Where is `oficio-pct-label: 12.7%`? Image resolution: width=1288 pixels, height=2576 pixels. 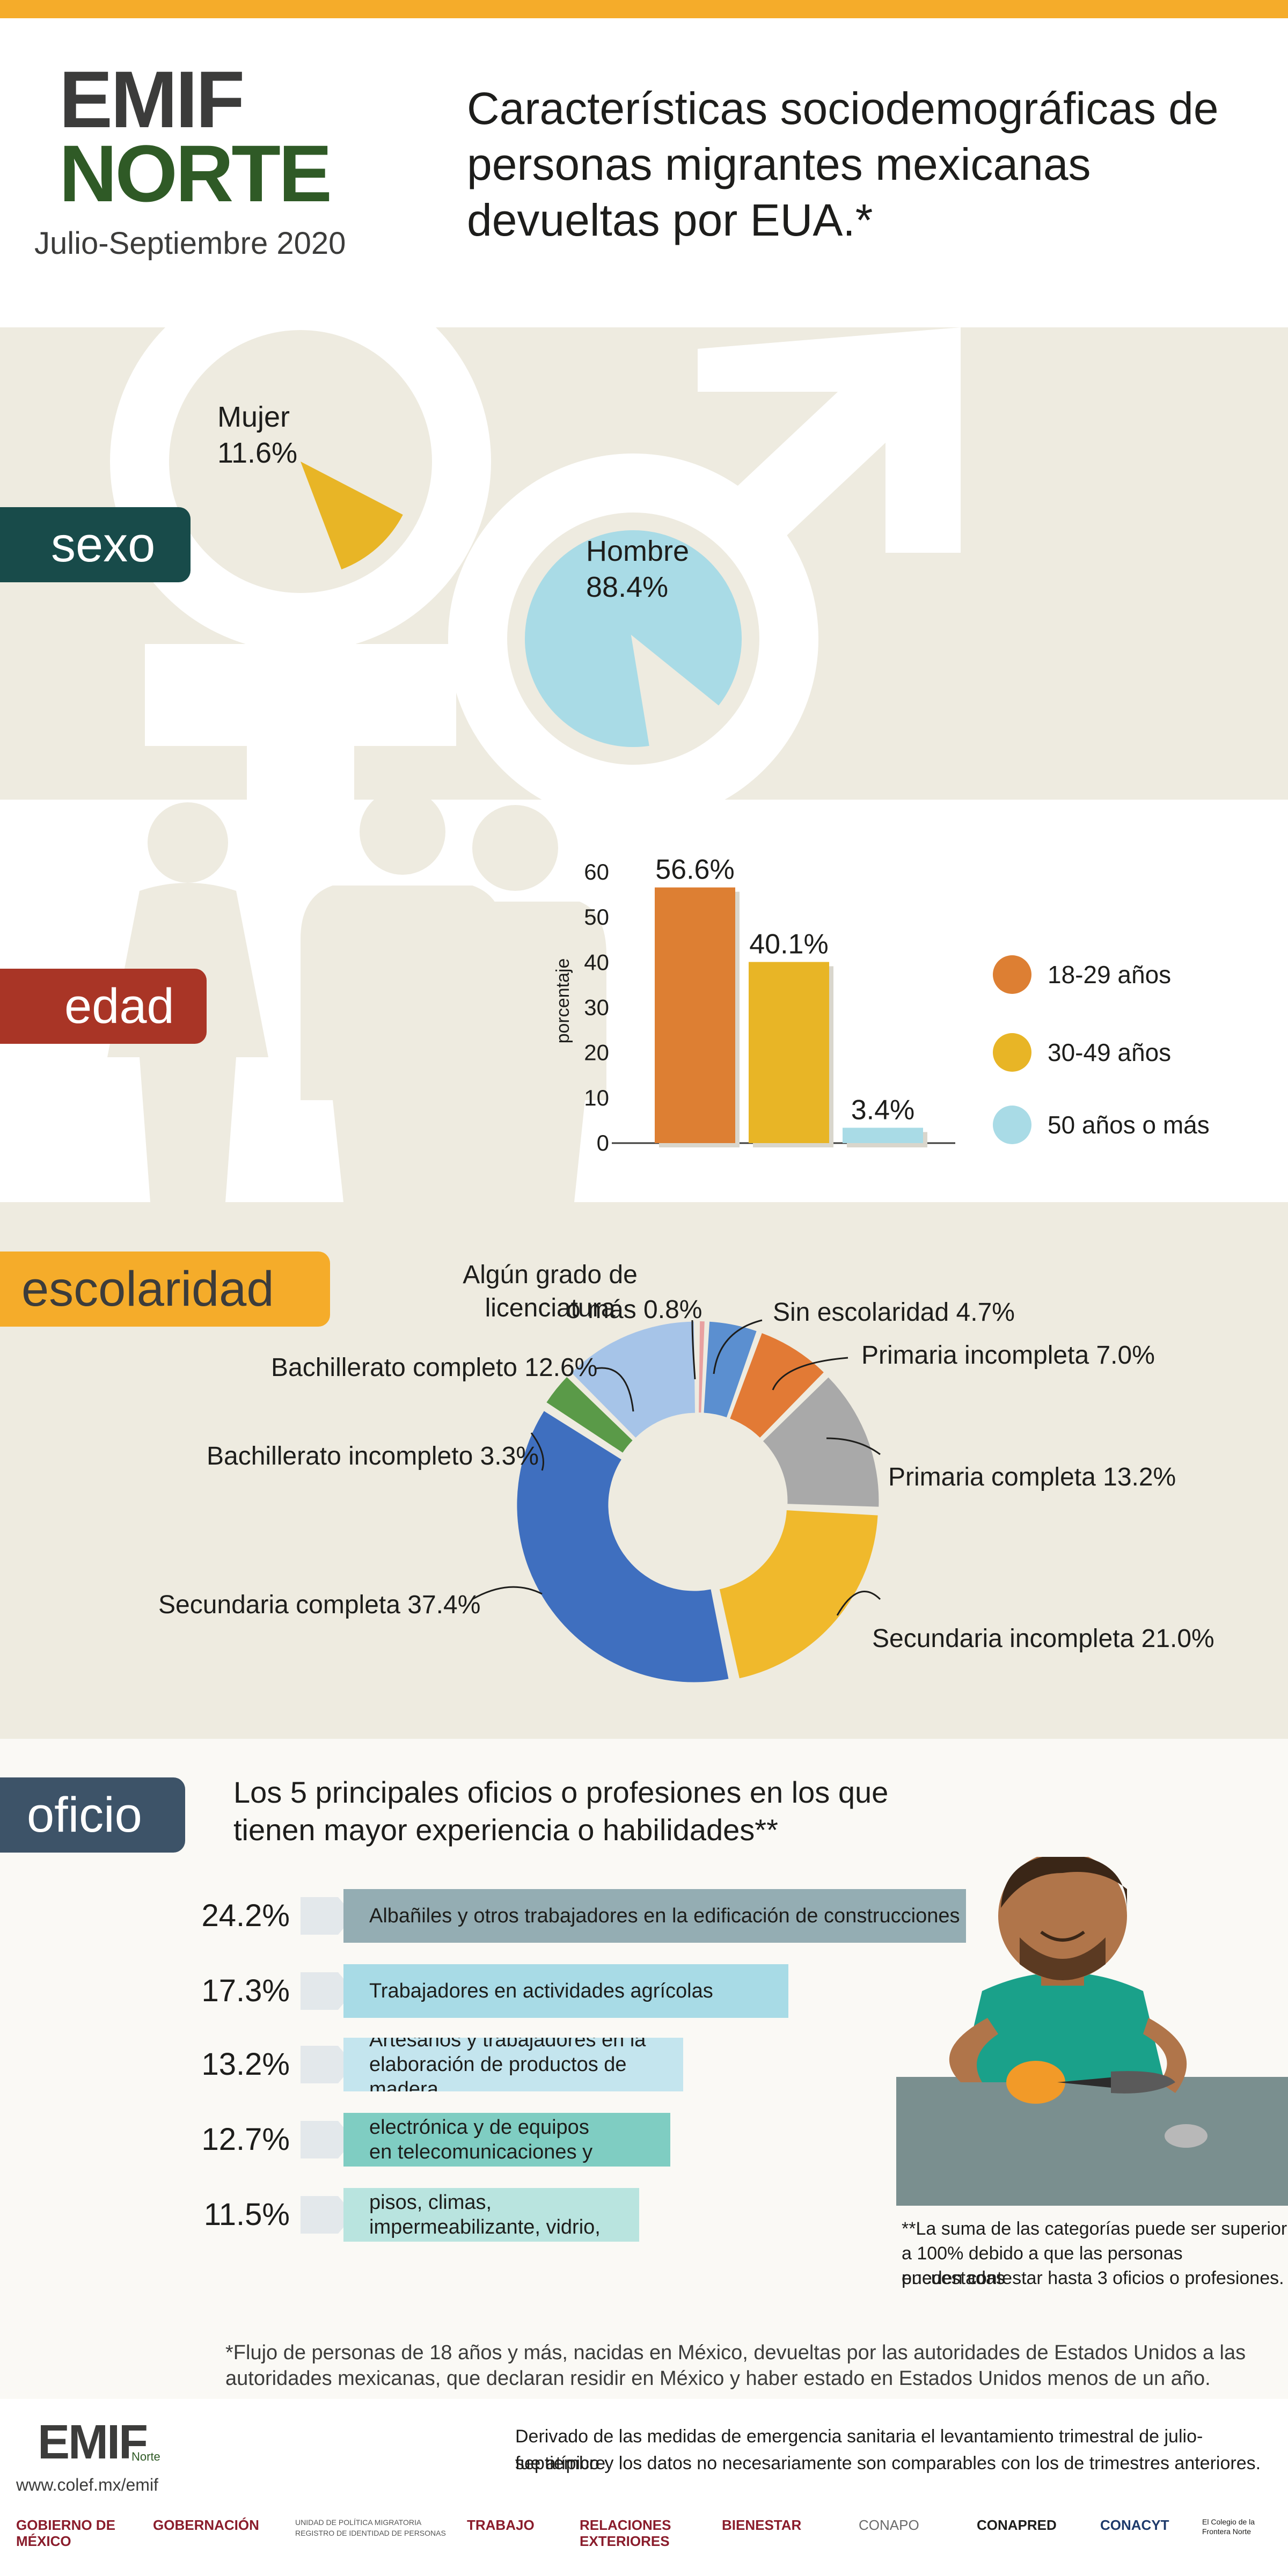 oficio-pct-label: 12.7% is located at coordinates (245, 2139).